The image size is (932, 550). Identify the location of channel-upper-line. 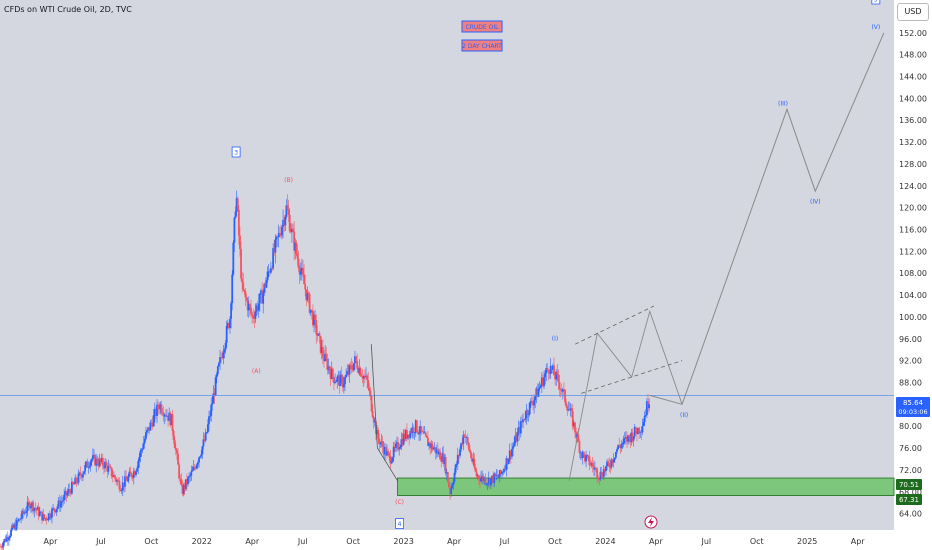
(614, 325).